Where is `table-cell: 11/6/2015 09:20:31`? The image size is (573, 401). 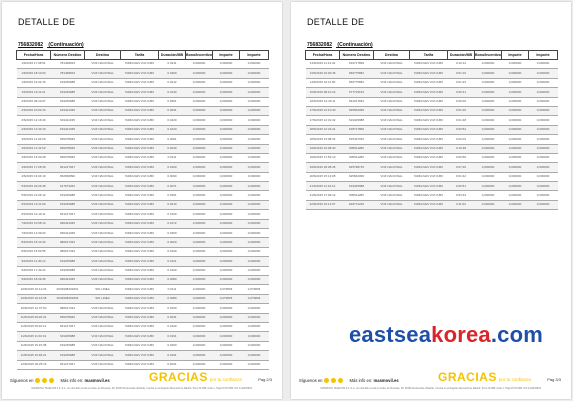 table-cell: 11/6/2015 09:20:31 is located at coordinates (33, 317).